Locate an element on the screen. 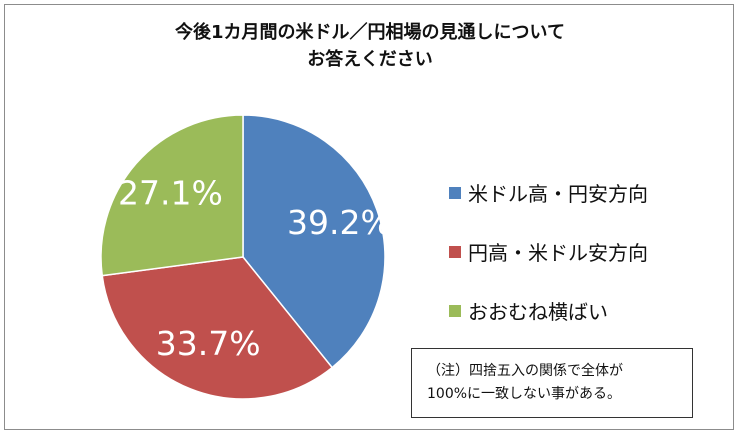 The height and width of the screenshot is (436, 740). legend-label-usd-up: 米ドル高・円安方向 is located at coordinates (558, 194).